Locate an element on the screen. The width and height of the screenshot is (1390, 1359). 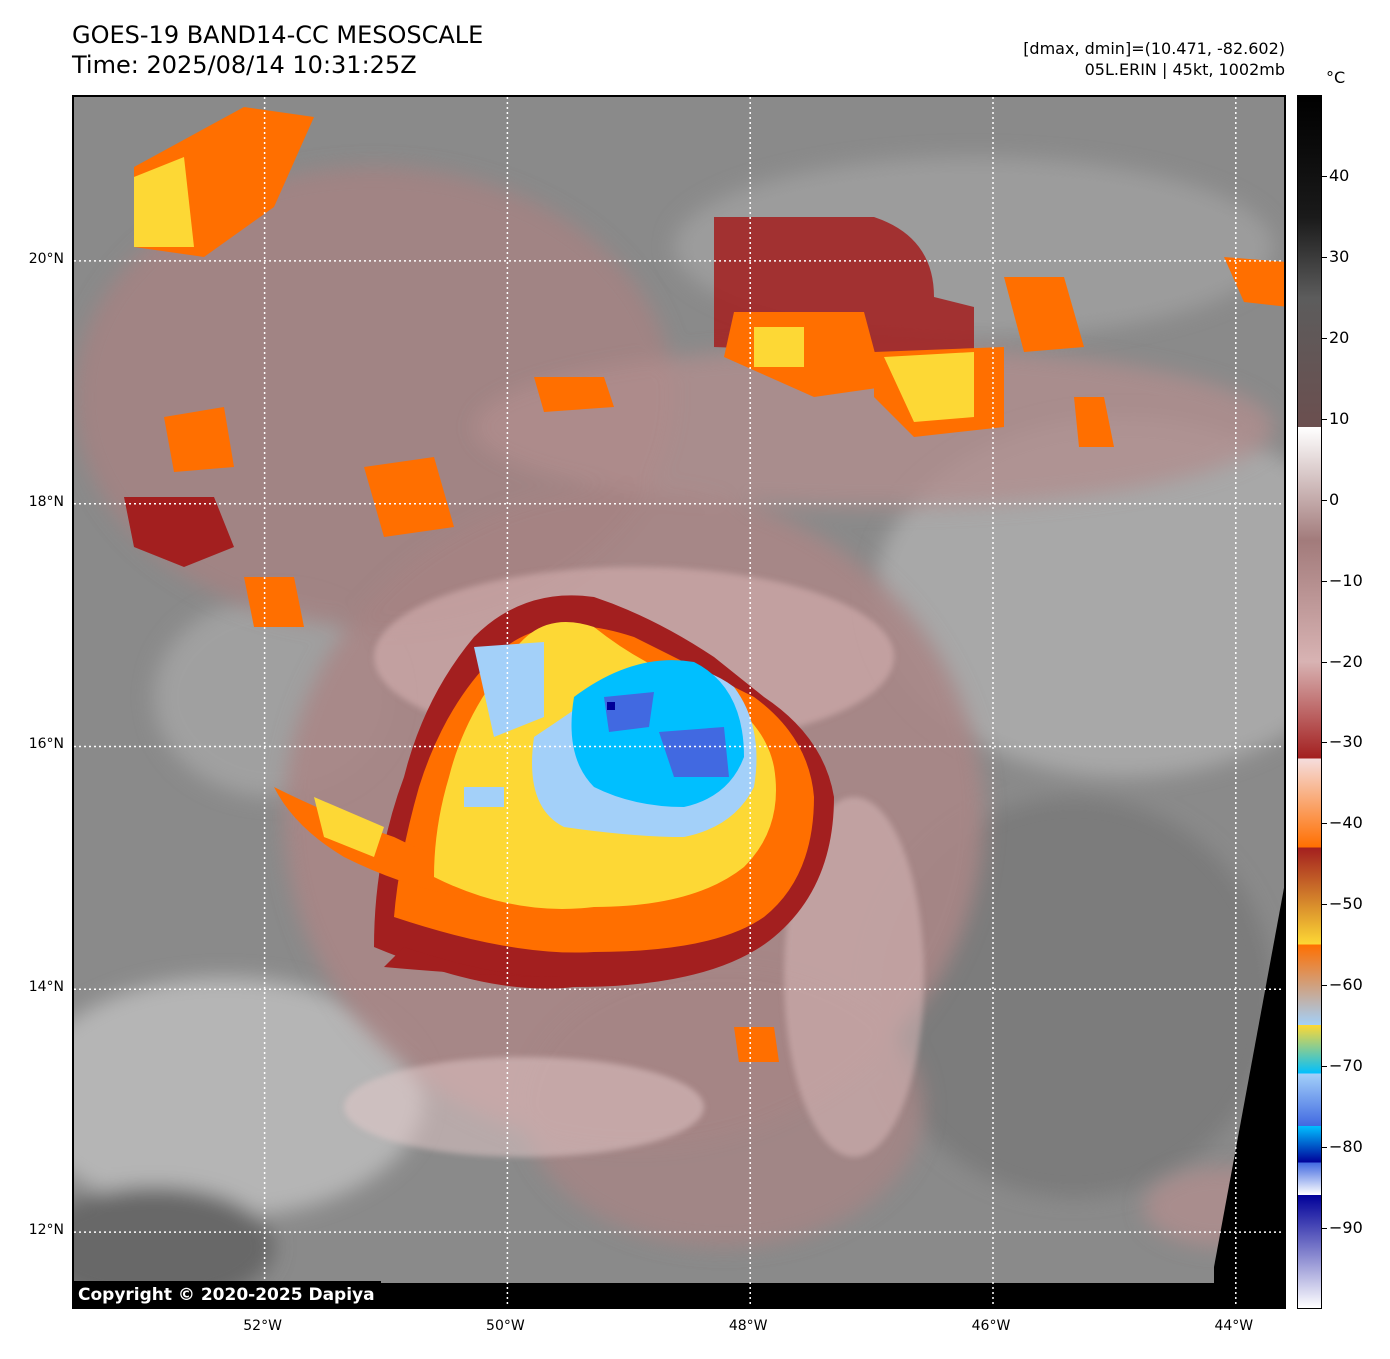
colorbar-tick-label: −20 is located at coordinates (1346, 661).